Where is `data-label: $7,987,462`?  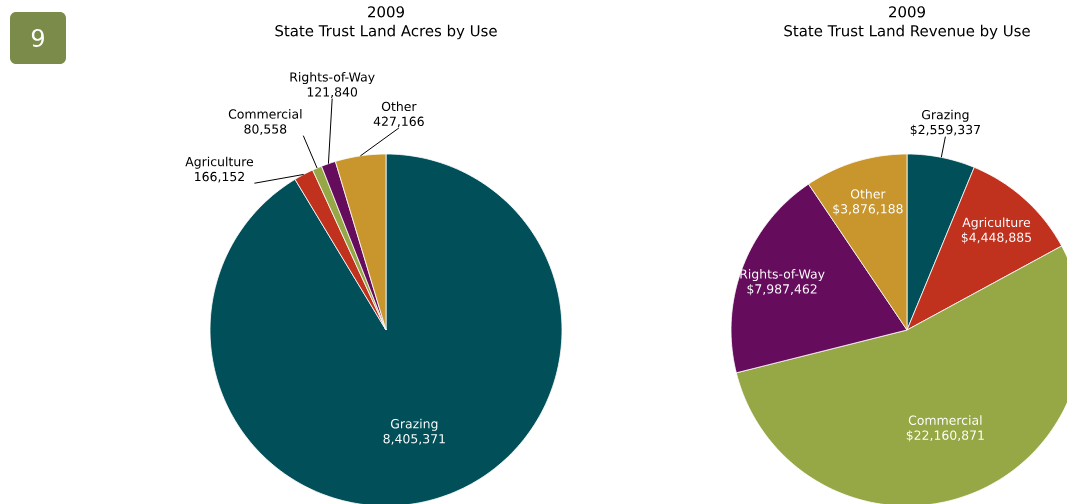 data-label: $7,987,462 is located at coordinates (782, 289).